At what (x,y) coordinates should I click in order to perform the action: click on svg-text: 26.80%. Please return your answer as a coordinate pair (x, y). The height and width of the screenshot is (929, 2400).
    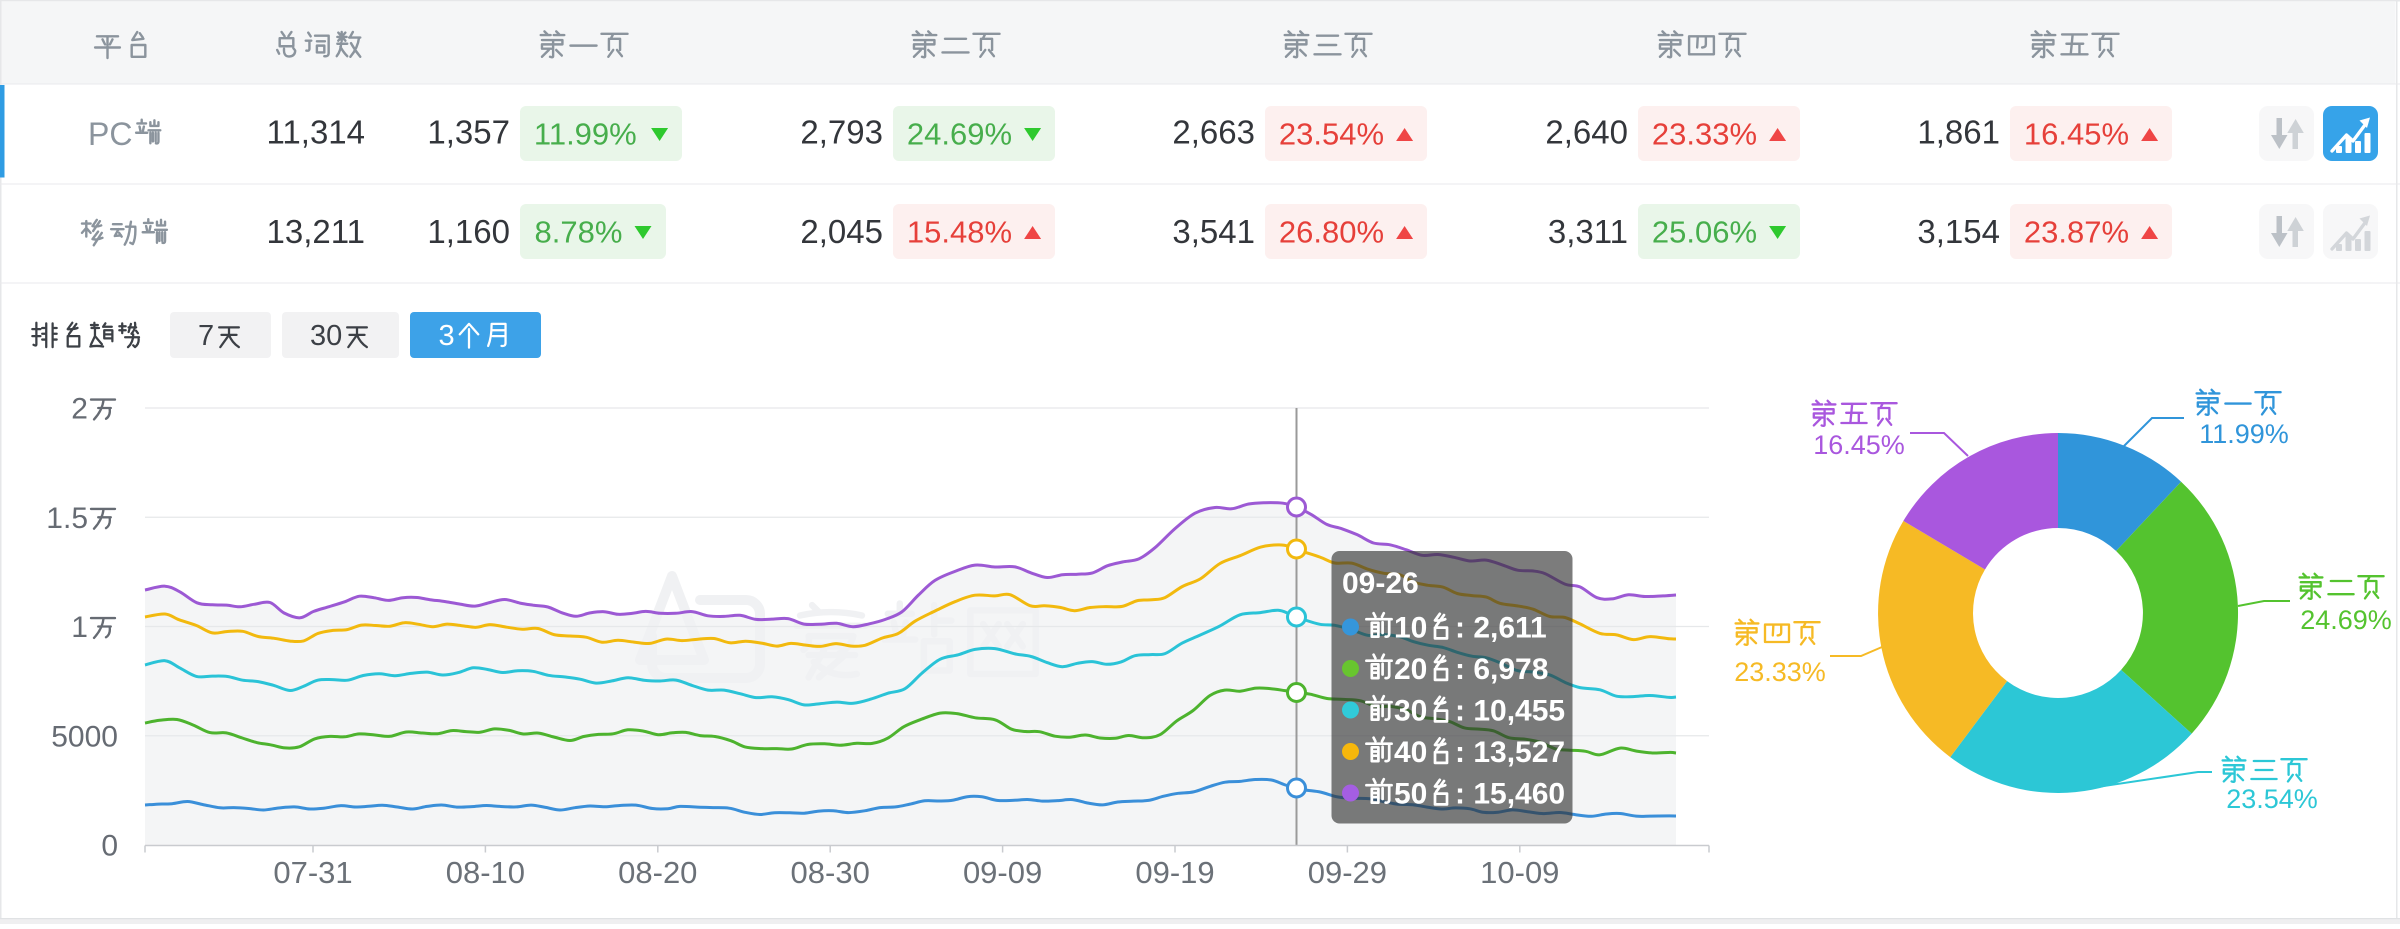
    Looking at the image, I should click on (1331, 232).